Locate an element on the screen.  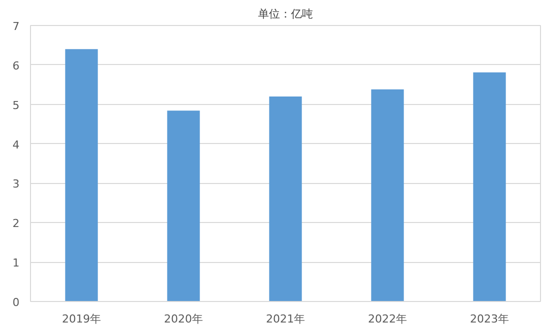
y-tick-label: 5 is located at coordinates (16, 105).